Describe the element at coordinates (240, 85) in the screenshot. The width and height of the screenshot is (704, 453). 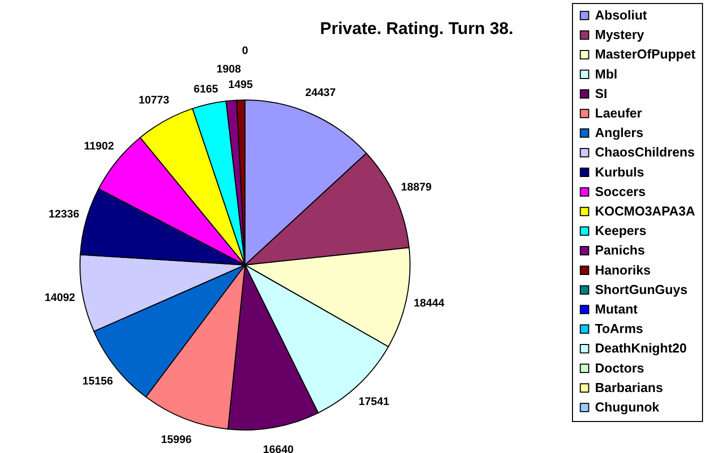
I see `data-label: 1495` at that location.